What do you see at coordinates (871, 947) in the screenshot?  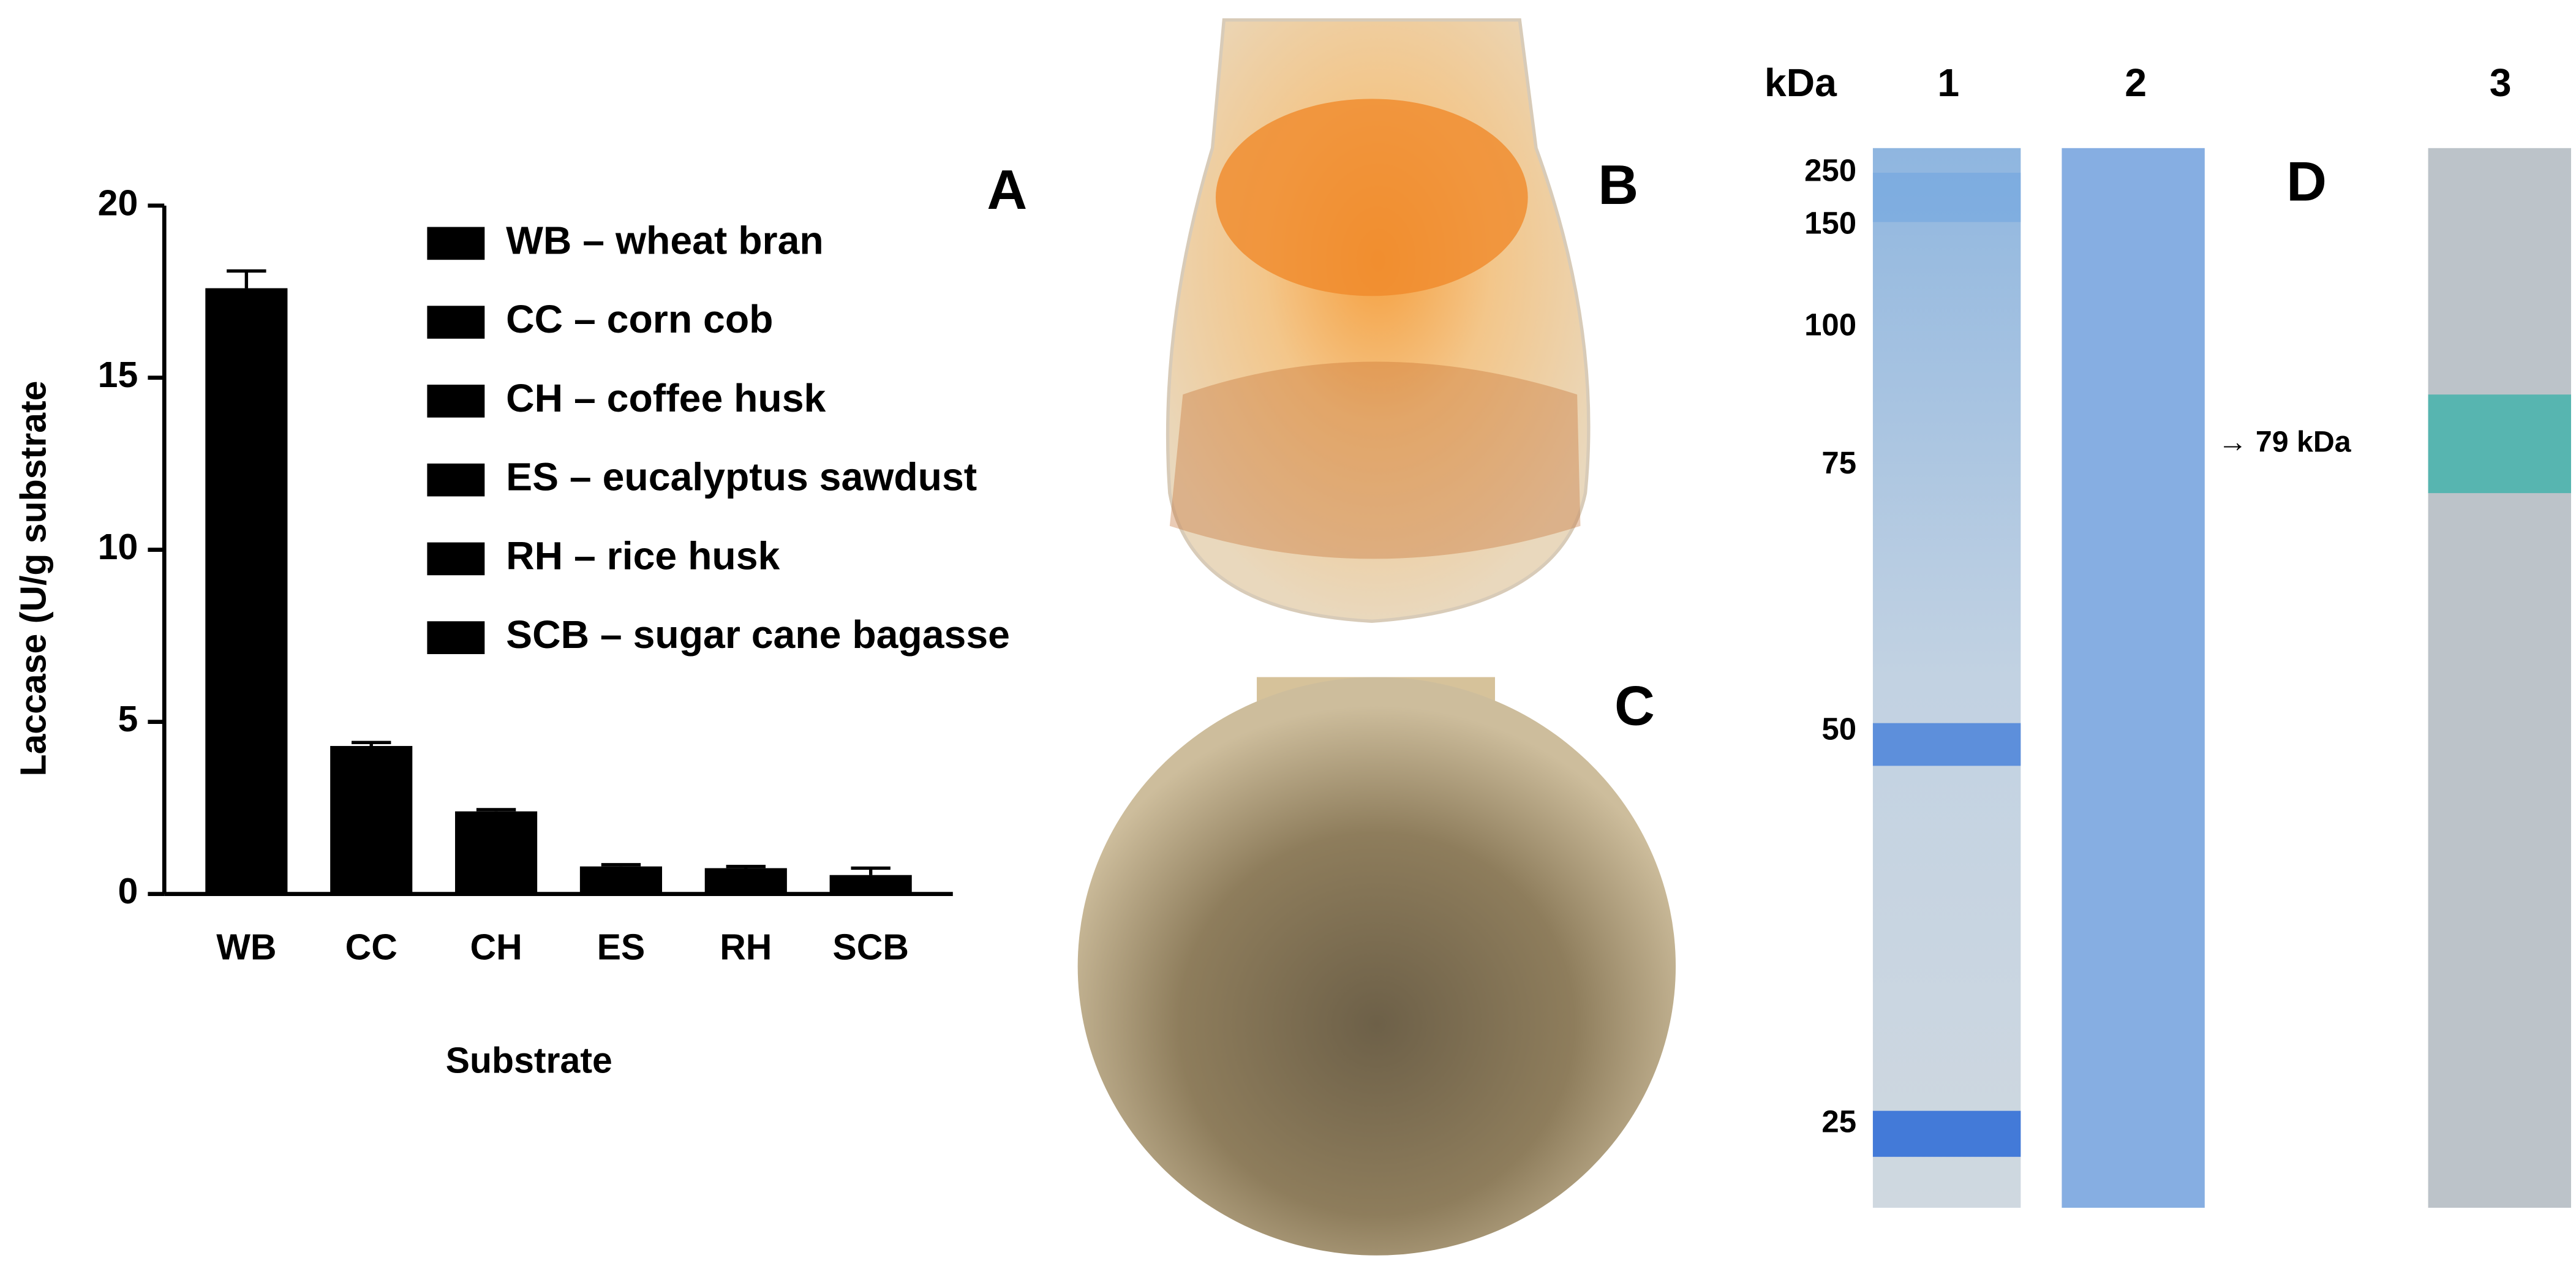 I see `x-tick-label: SCB` at bounding box center [871, 947].